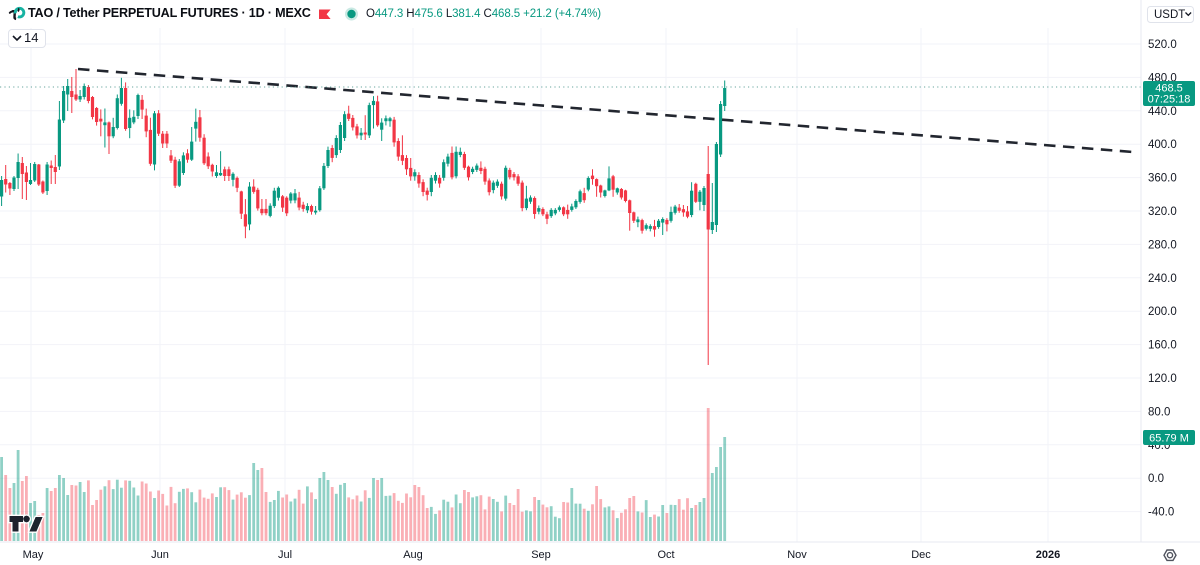 Image resolution: width=1200 pixels, height=565 pixels. I want to click on svg-text: 2026, so click(1048, 555).